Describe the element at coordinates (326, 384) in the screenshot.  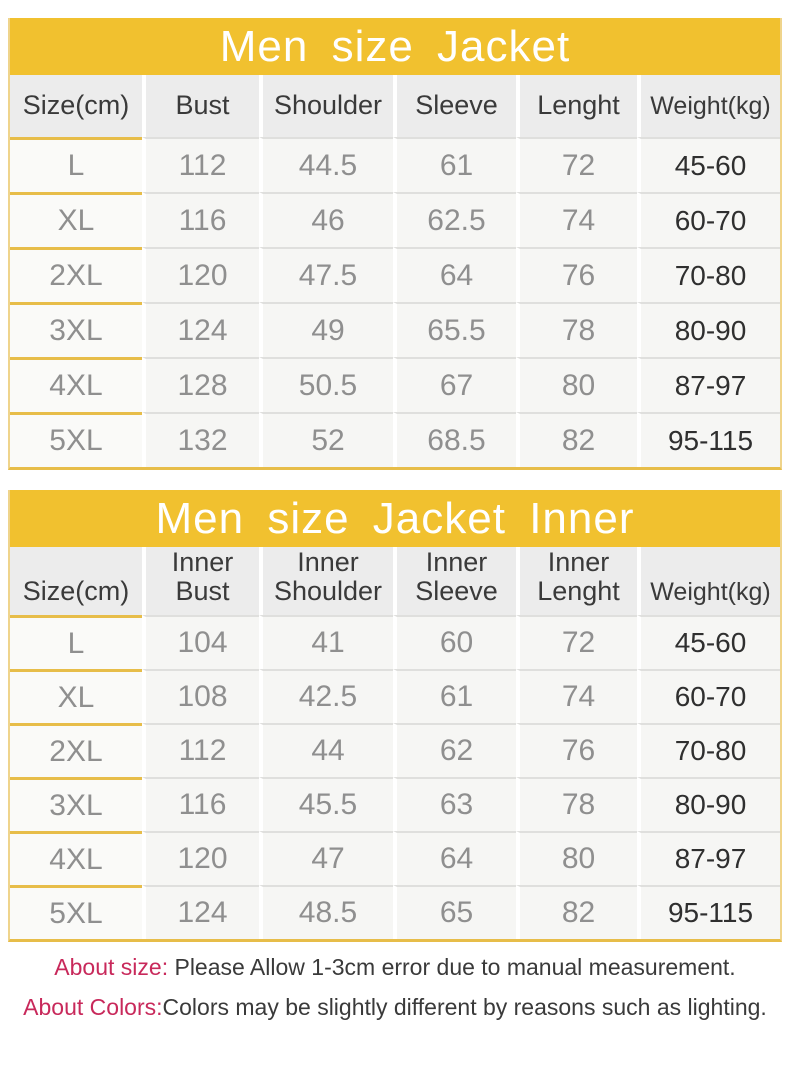
I see `measurement-cell: 50.5` at that location.